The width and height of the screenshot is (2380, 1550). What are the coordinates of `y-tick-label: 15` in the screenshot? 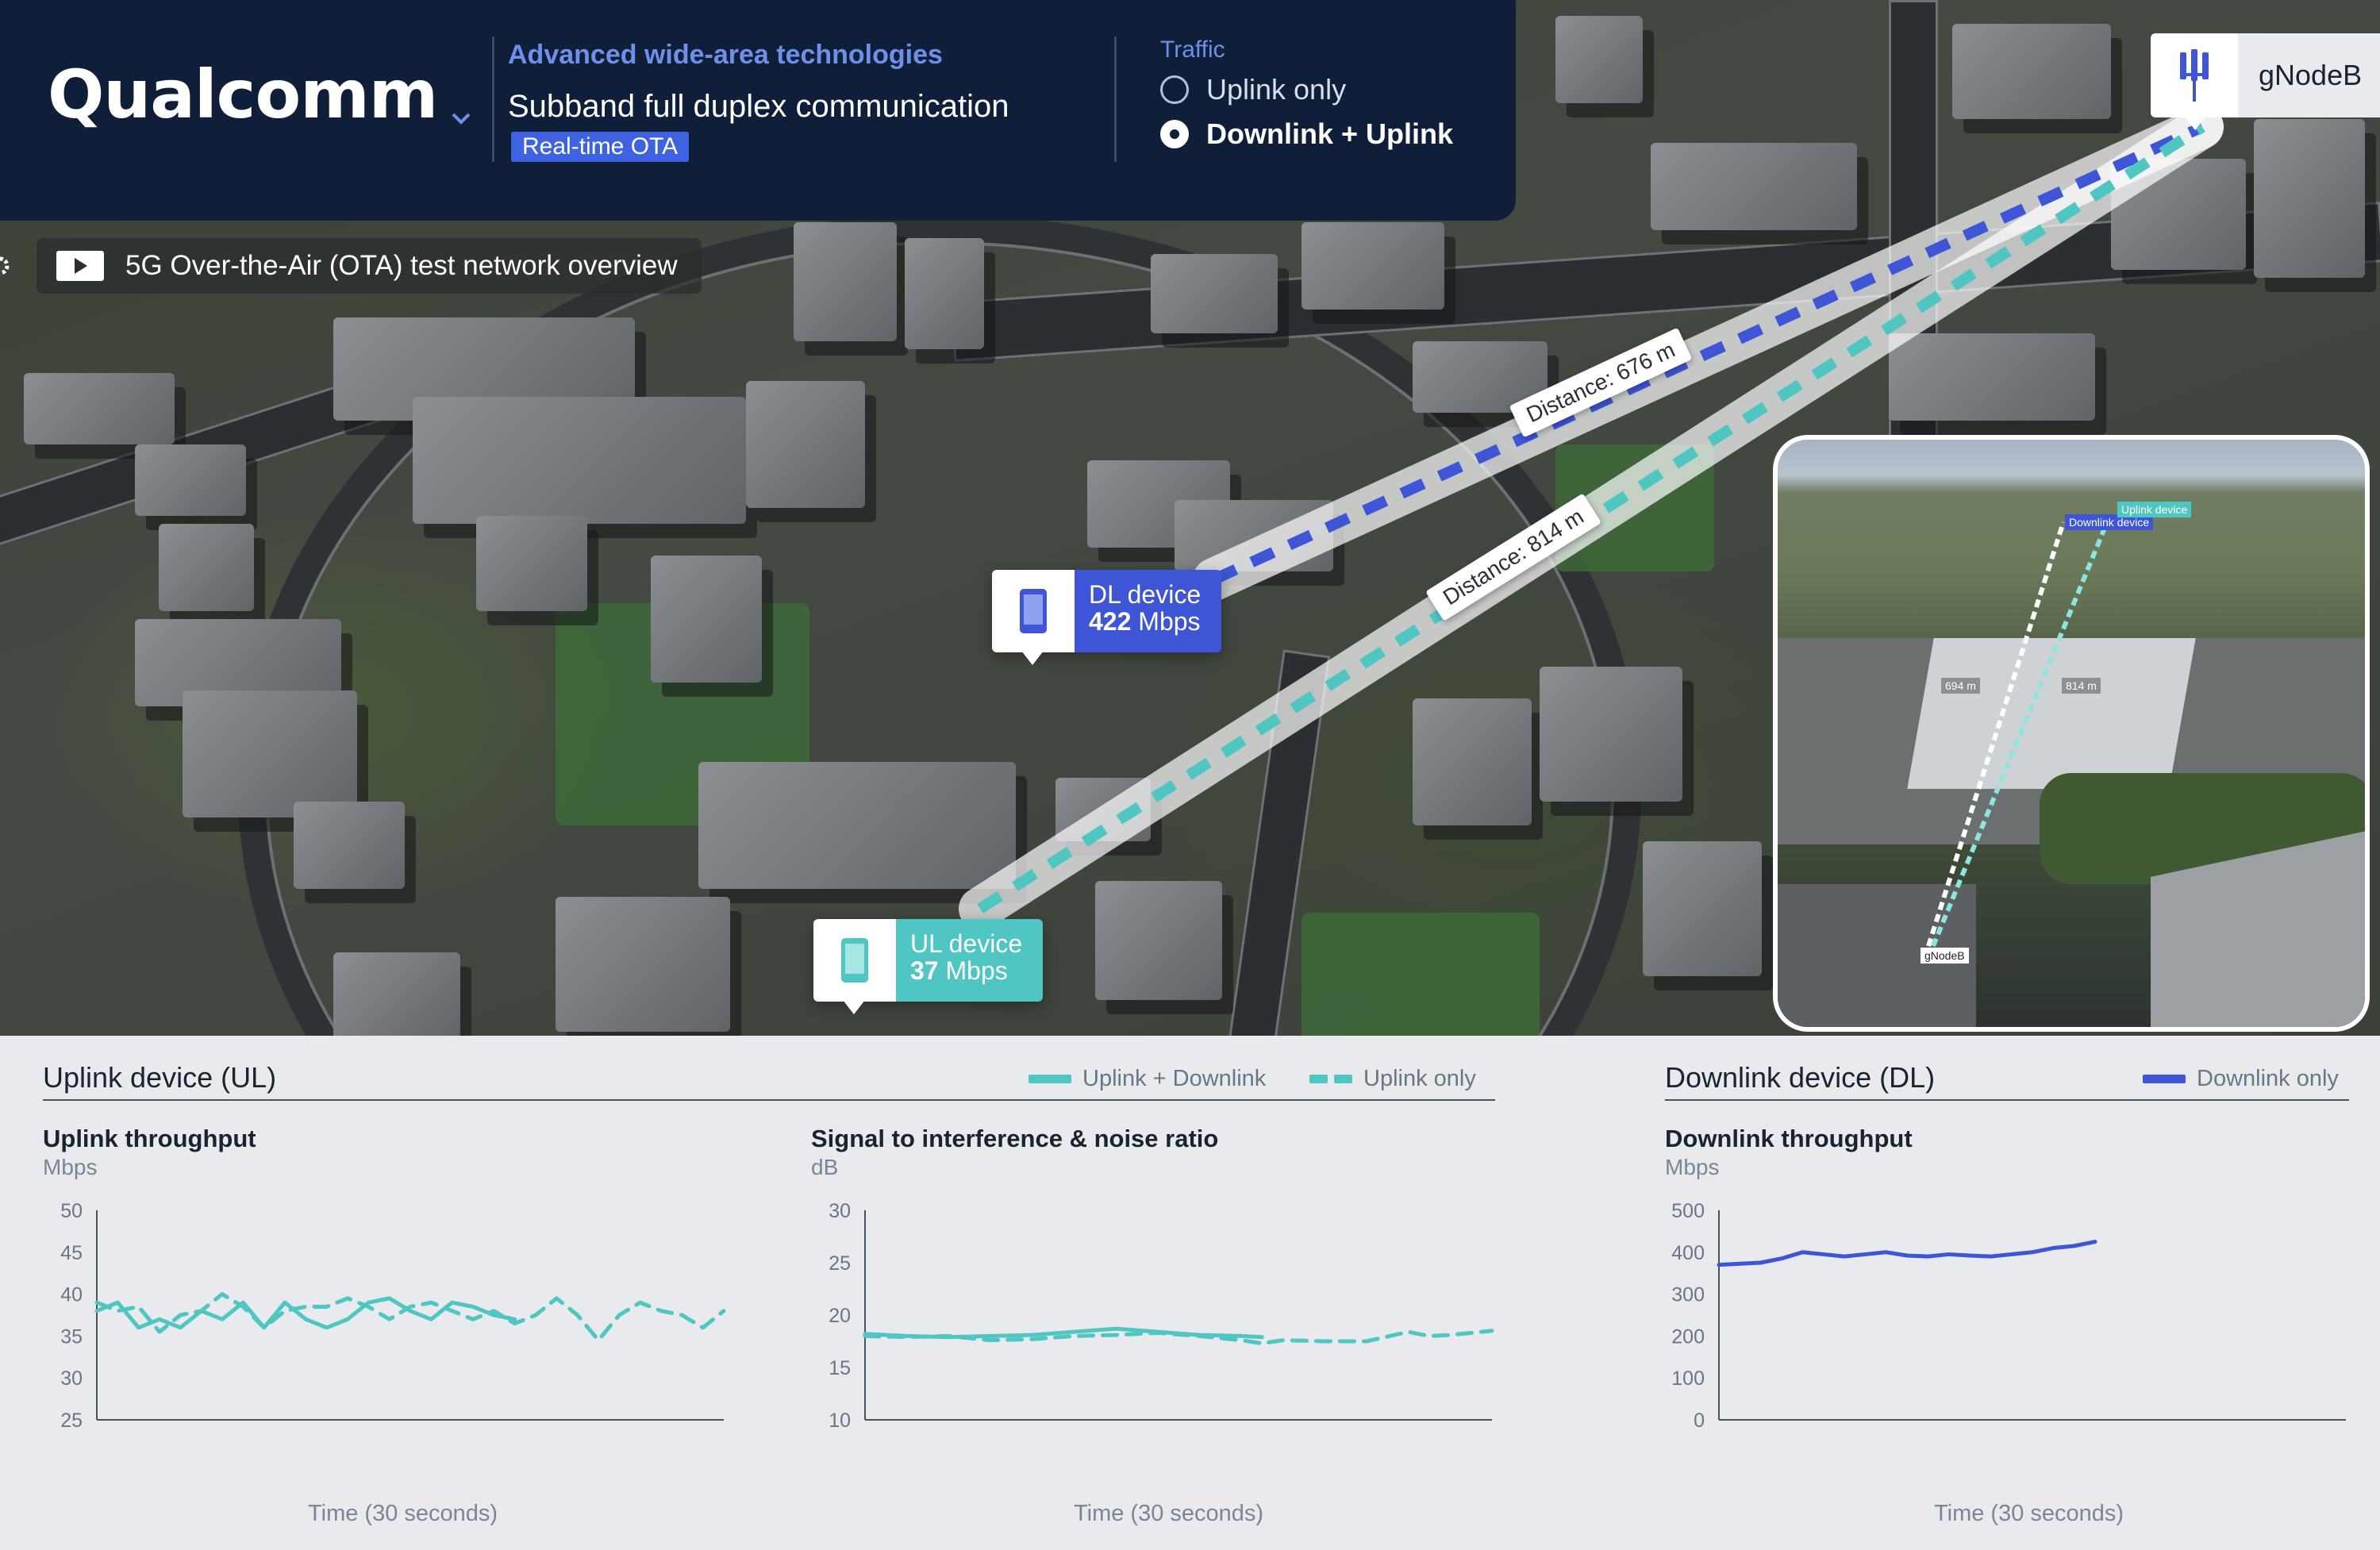 It's located at (840, 1368).